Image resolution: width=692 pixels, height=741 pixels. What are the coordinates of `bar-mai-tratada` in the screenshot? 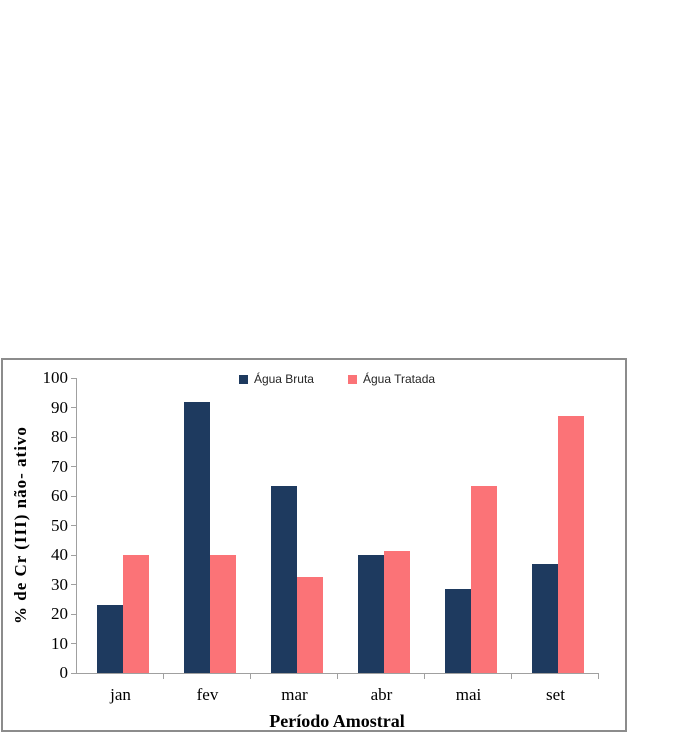 It's located at (483, 579).